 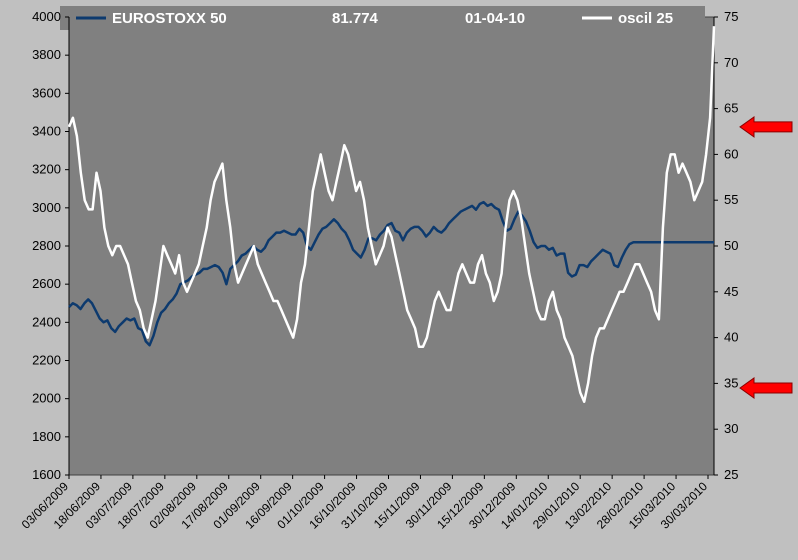 I want to click on legend-label-oscil: oscil 25, so click(x=645, y=18).